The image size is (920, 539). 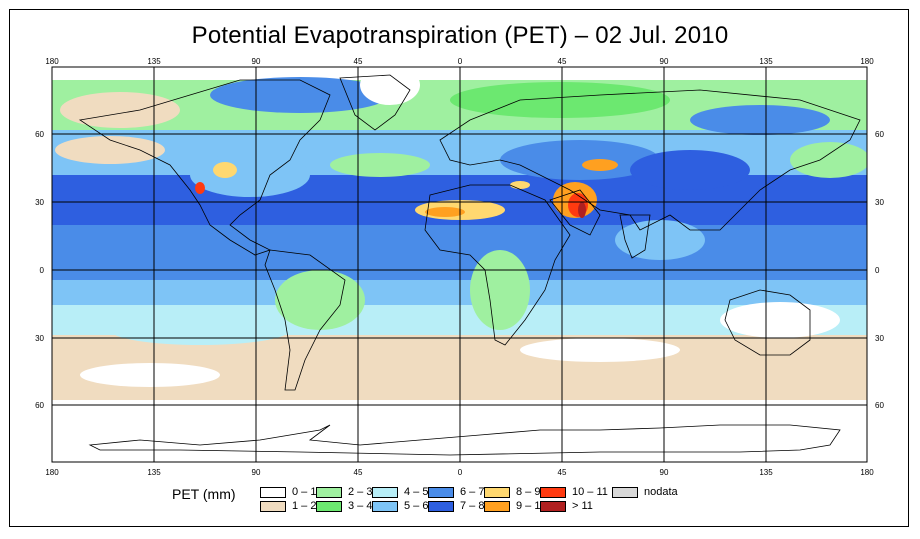 I want to click on legend-item: 8 – 9, so click(x=512, y=492).